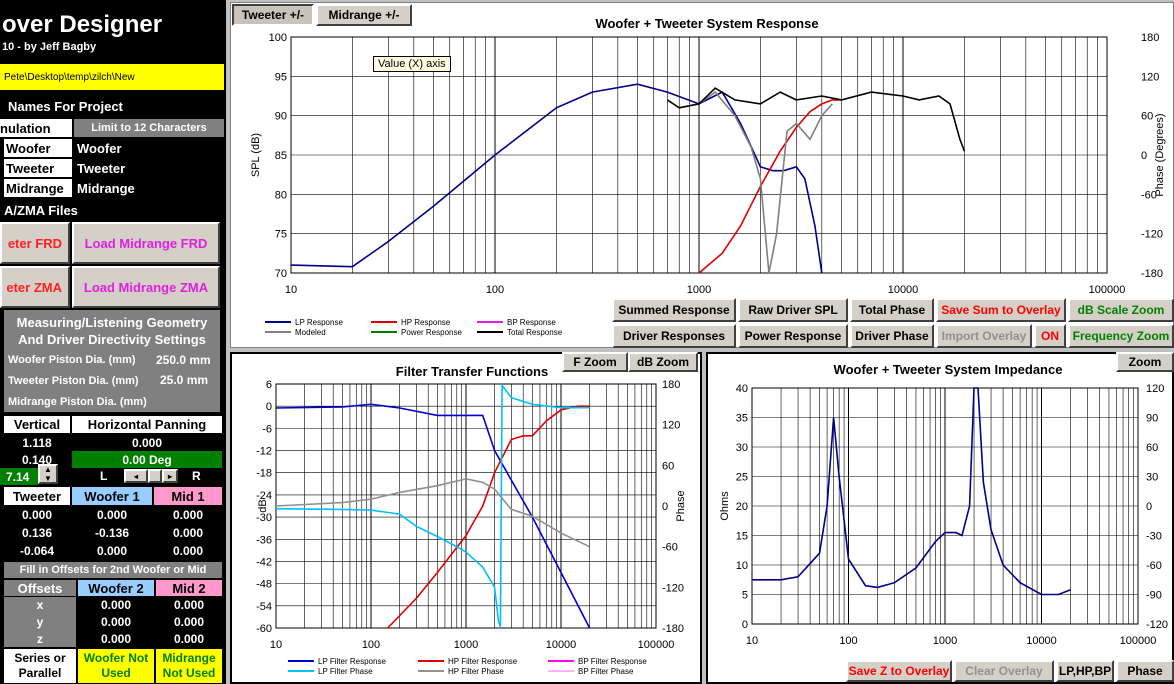 This screenshot has height=684, width=1174. Describe the element at coordinates (40, 605) in the screenshot. I see `offset2-x-label: x` at that location.